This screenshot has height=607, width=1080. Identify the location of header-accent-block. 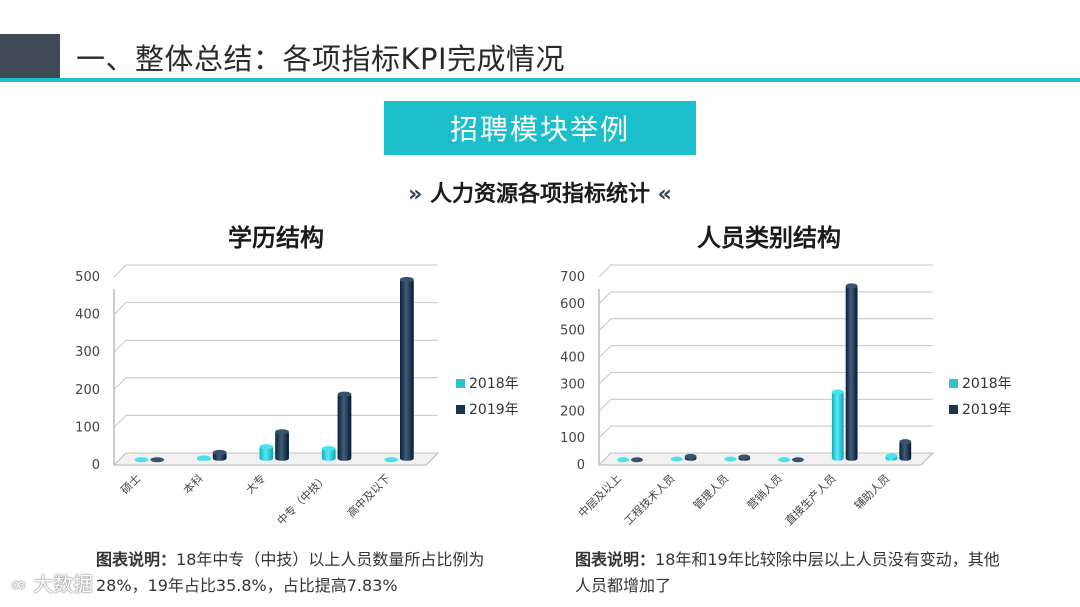
(30, 56).